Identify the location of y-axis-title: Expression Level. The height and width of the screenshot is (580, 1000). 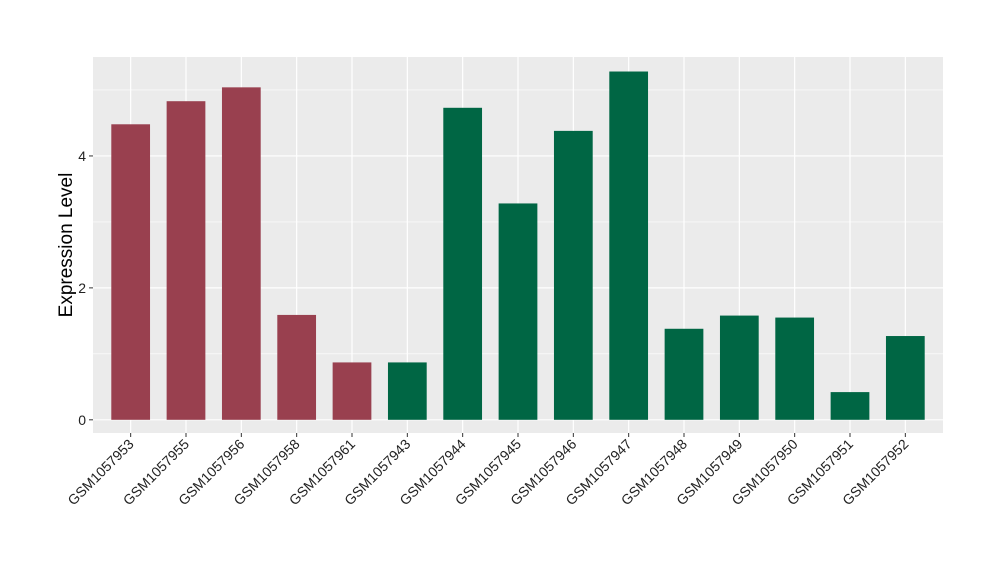
(66, 245).